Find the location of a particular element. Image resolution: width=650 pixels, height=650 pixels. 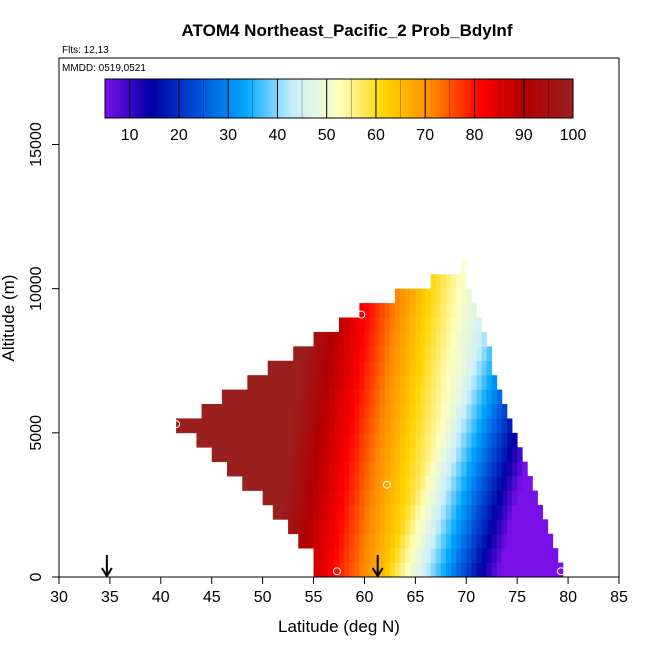

colorbar-tick-label: 20 is located at coordinates (179, 135).